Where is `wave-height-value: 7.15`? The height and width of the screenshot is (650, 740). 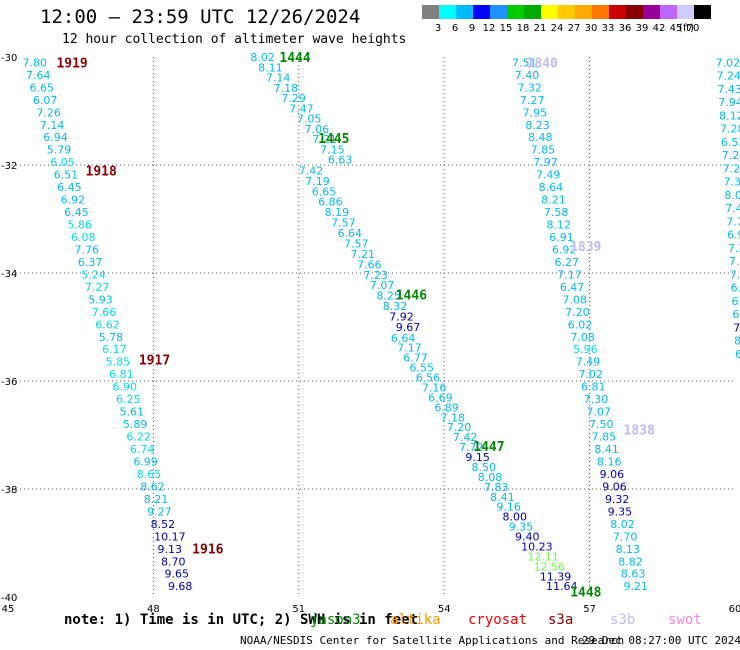 wave-height-value: 7.15 is located at coordinates (332, 149).